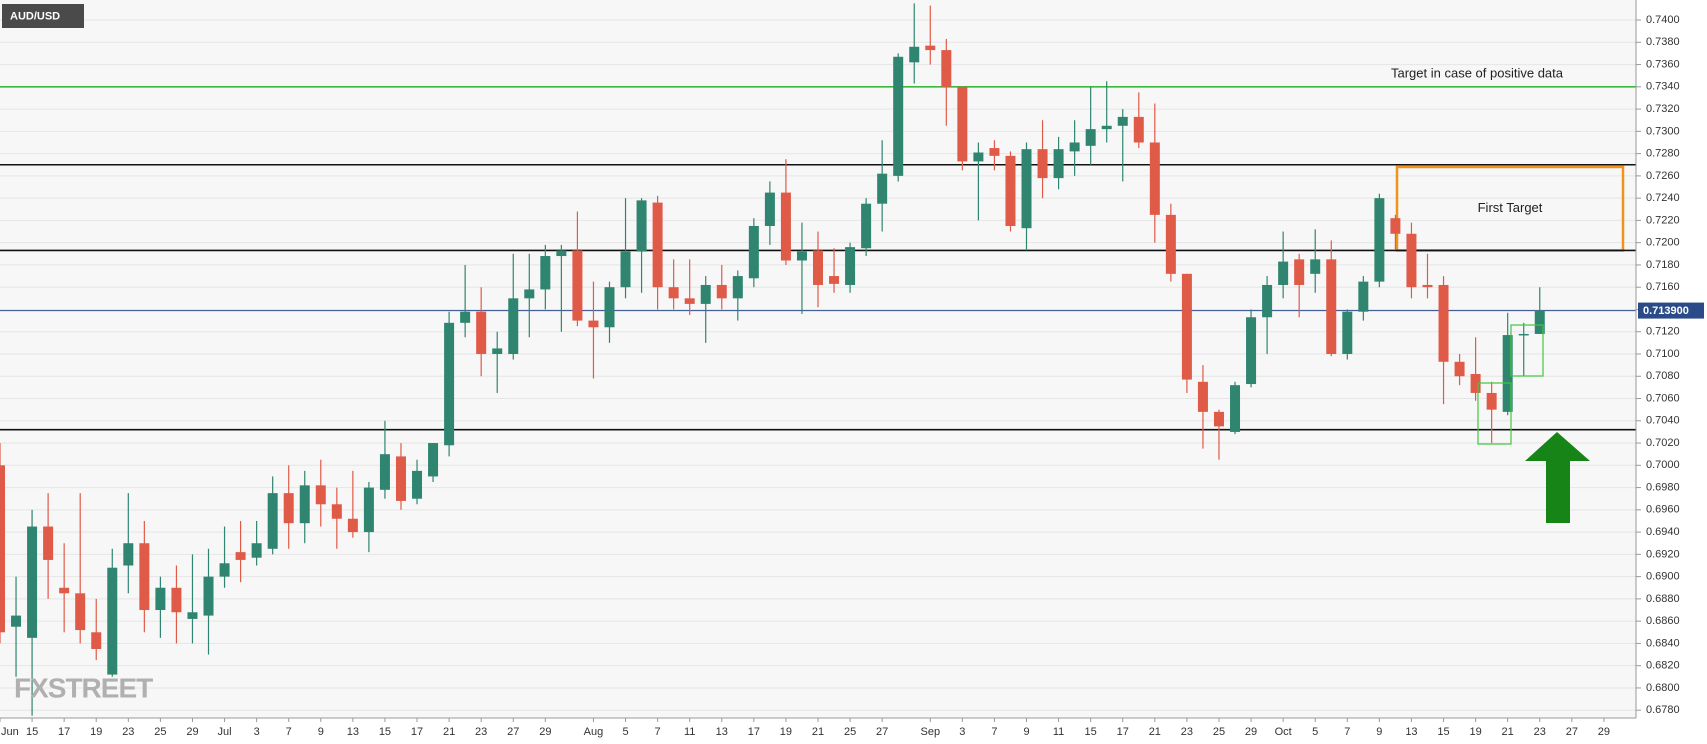 The image size is (1707, 744). I want to click on y-tick-label: 0.7080, so click(1663, 376).